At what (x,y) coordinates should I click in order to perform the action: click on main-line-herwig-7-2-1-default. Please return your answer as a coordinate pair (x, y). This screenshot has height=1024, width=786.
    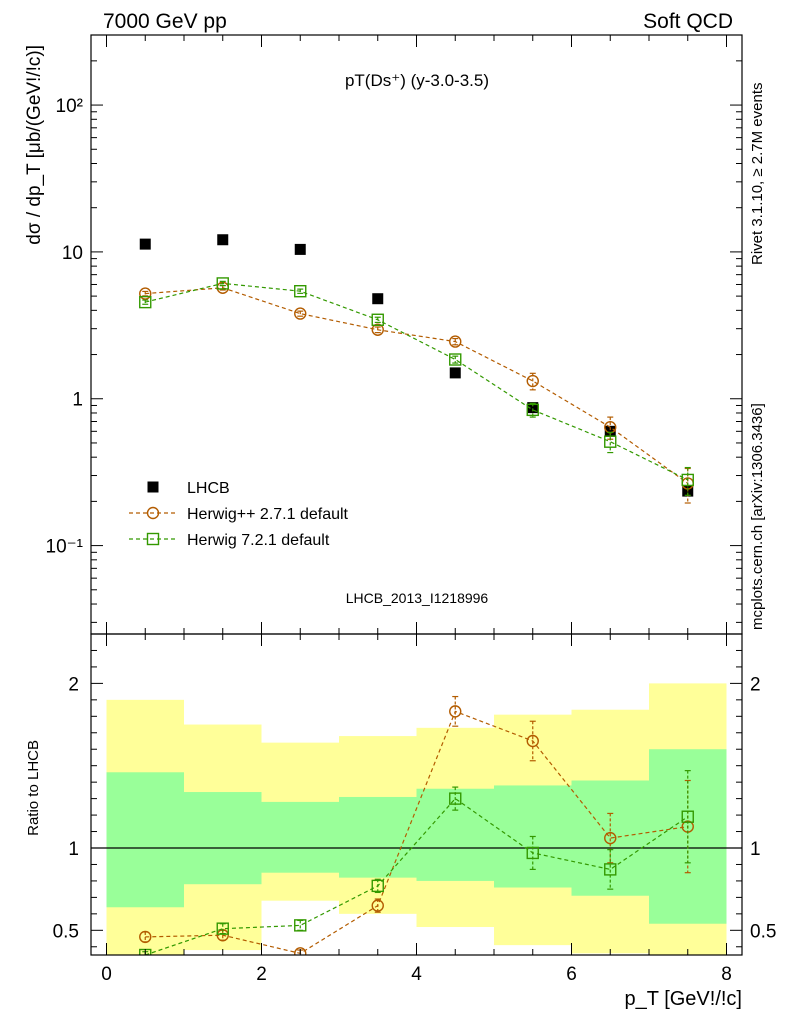
    Looking at the image, I should click on (417, 381).